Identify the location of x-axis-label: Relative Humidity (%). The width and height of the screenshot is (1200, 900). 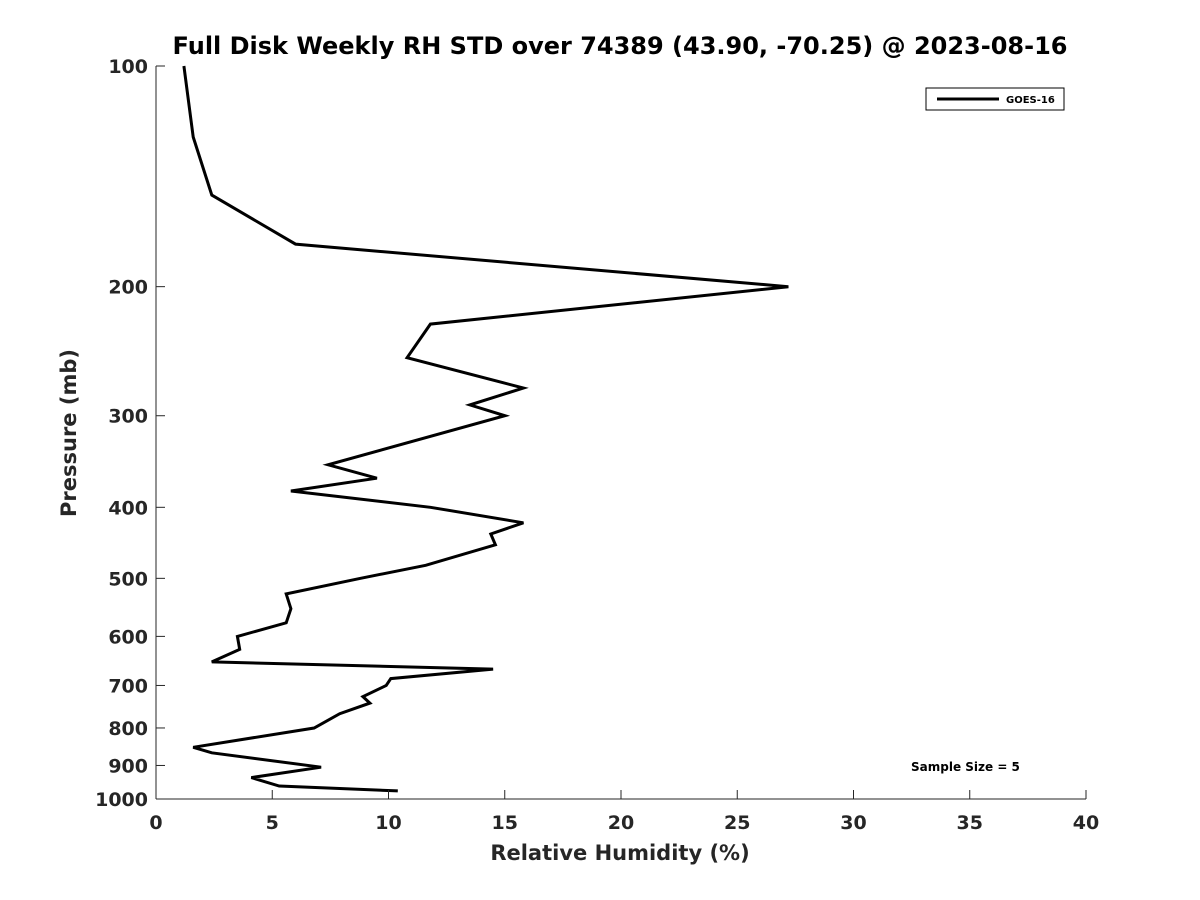
(619, 853).